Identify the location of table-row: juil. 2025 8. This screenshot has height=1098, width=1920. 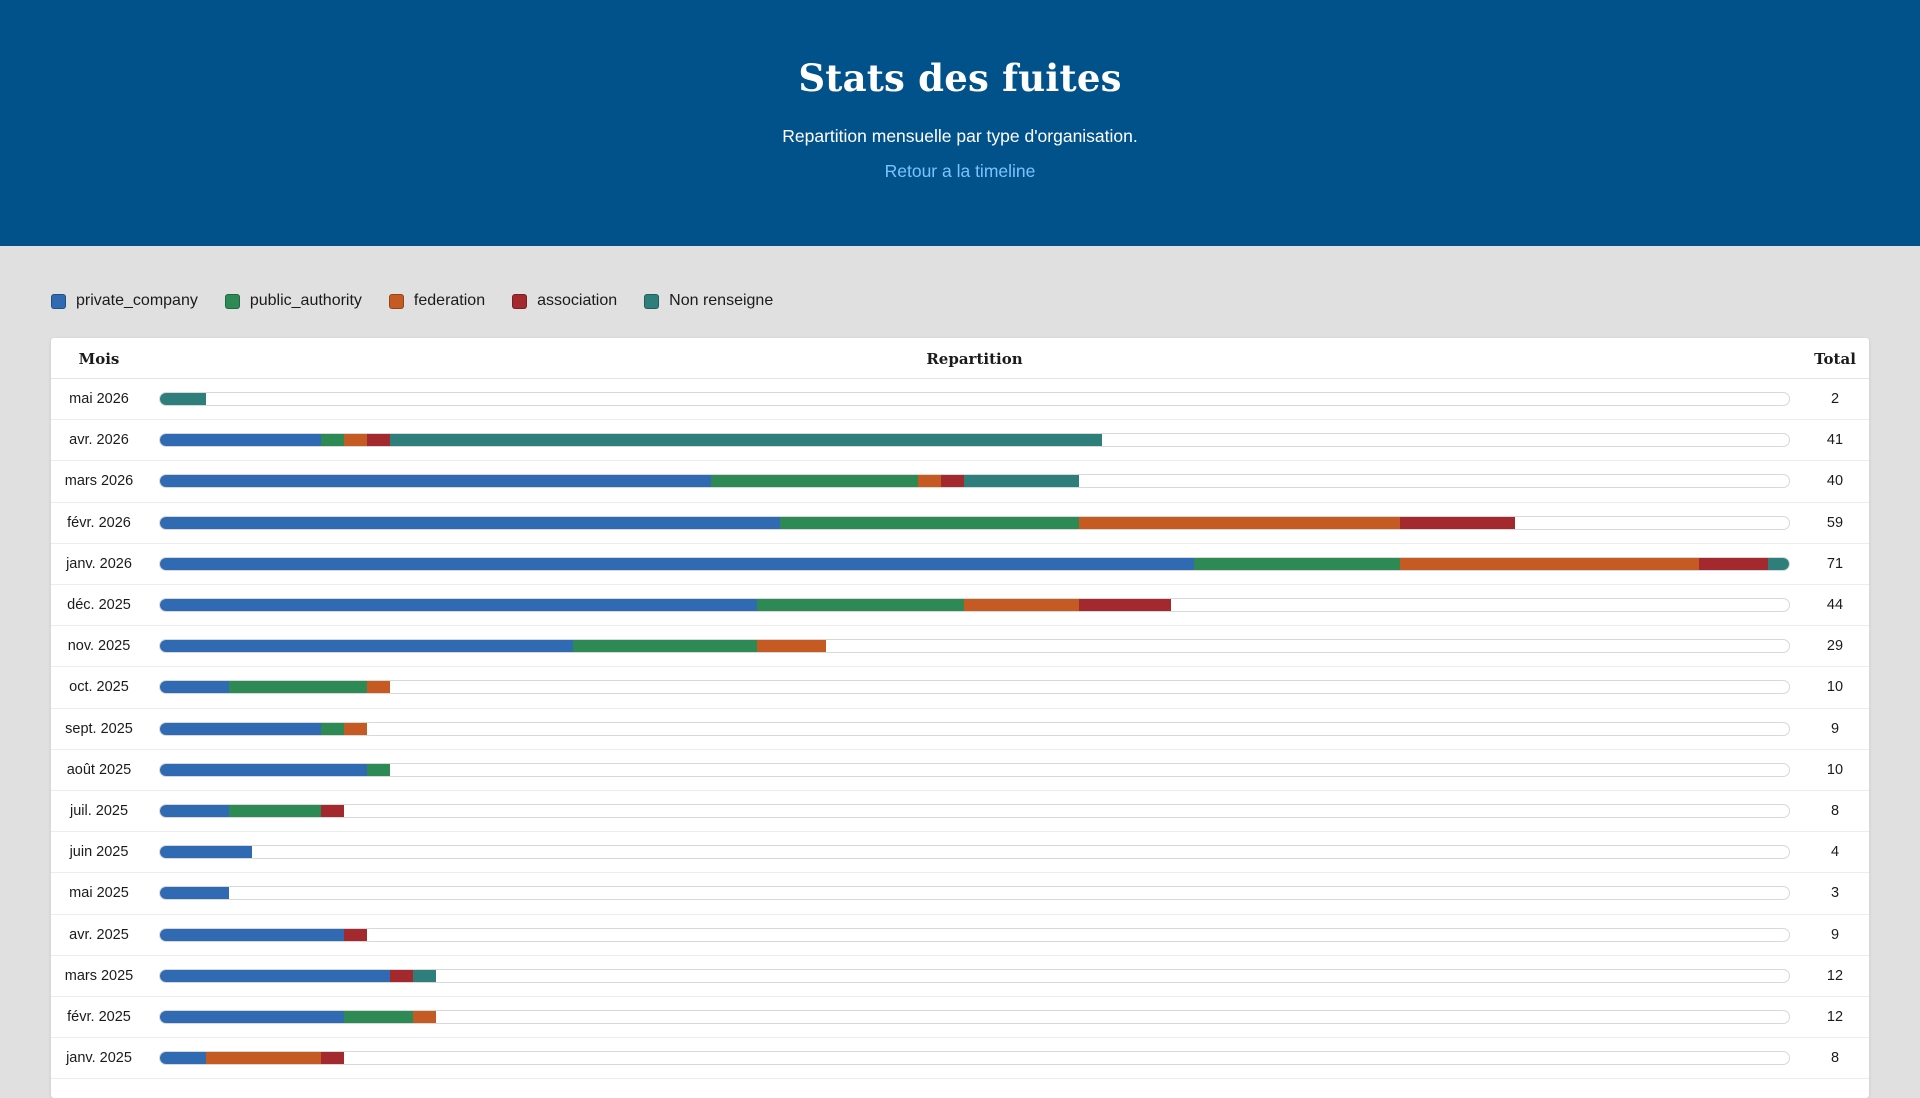
(960, 812).